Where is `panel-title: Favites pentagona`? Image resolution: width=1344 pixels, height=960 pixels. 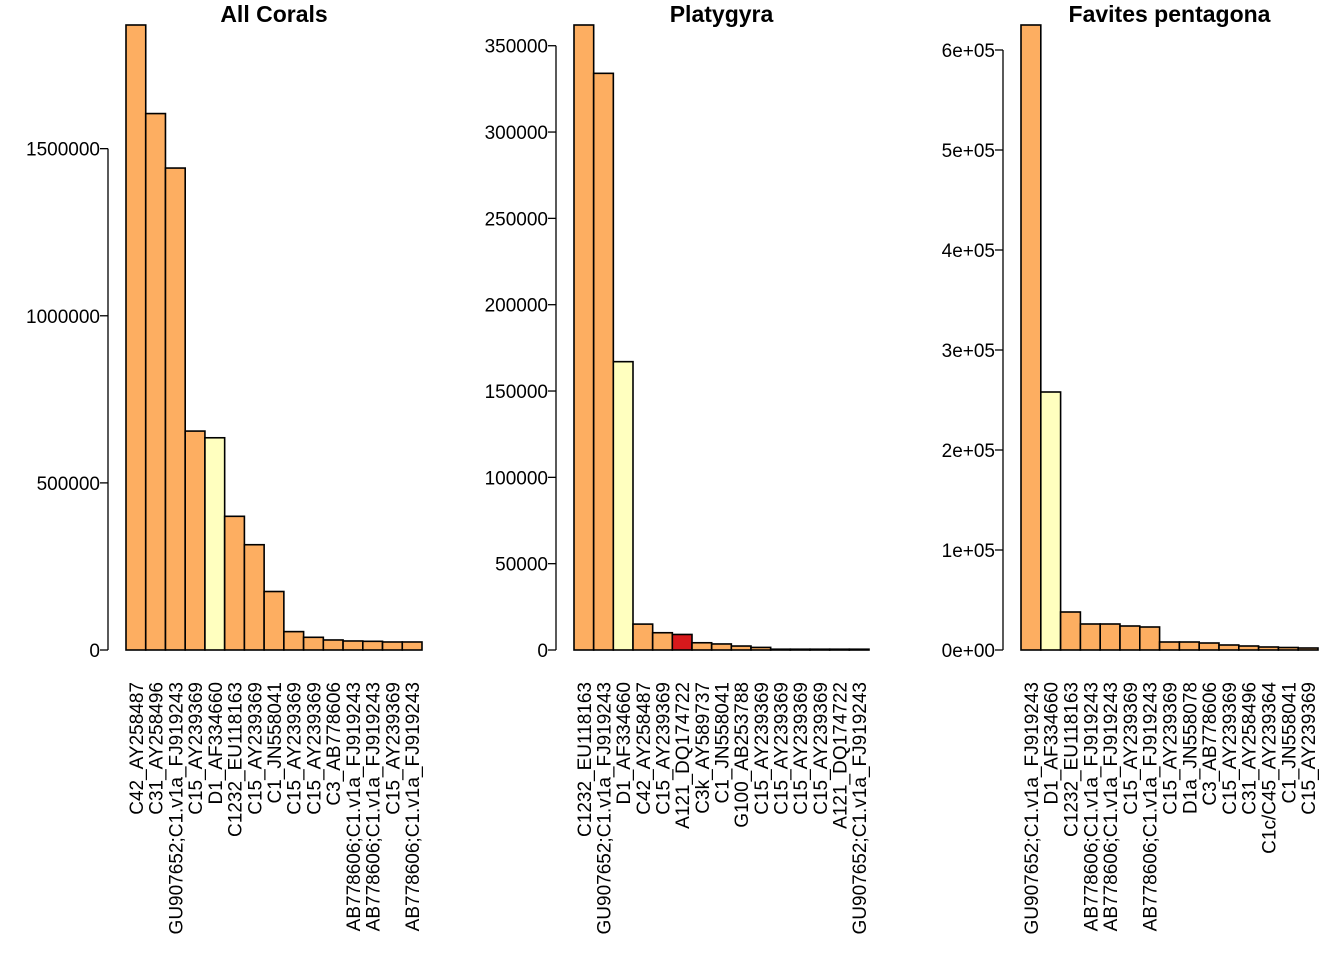
panel-title: Favites pentagona is located at coordinates (1170, 14).